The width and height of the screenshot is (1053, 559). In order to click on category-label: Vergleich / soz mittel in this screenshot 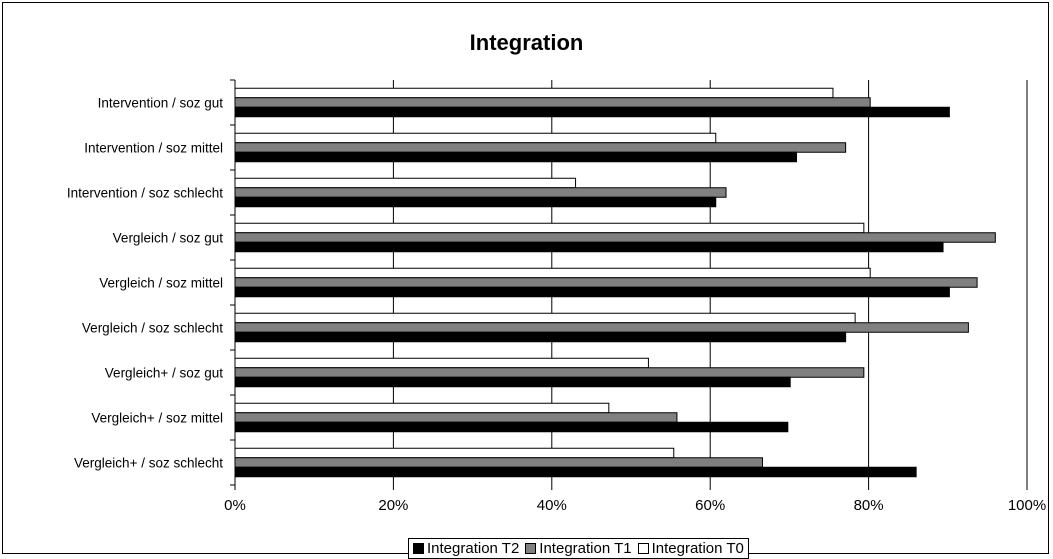, I will do `click(161, 283)`.